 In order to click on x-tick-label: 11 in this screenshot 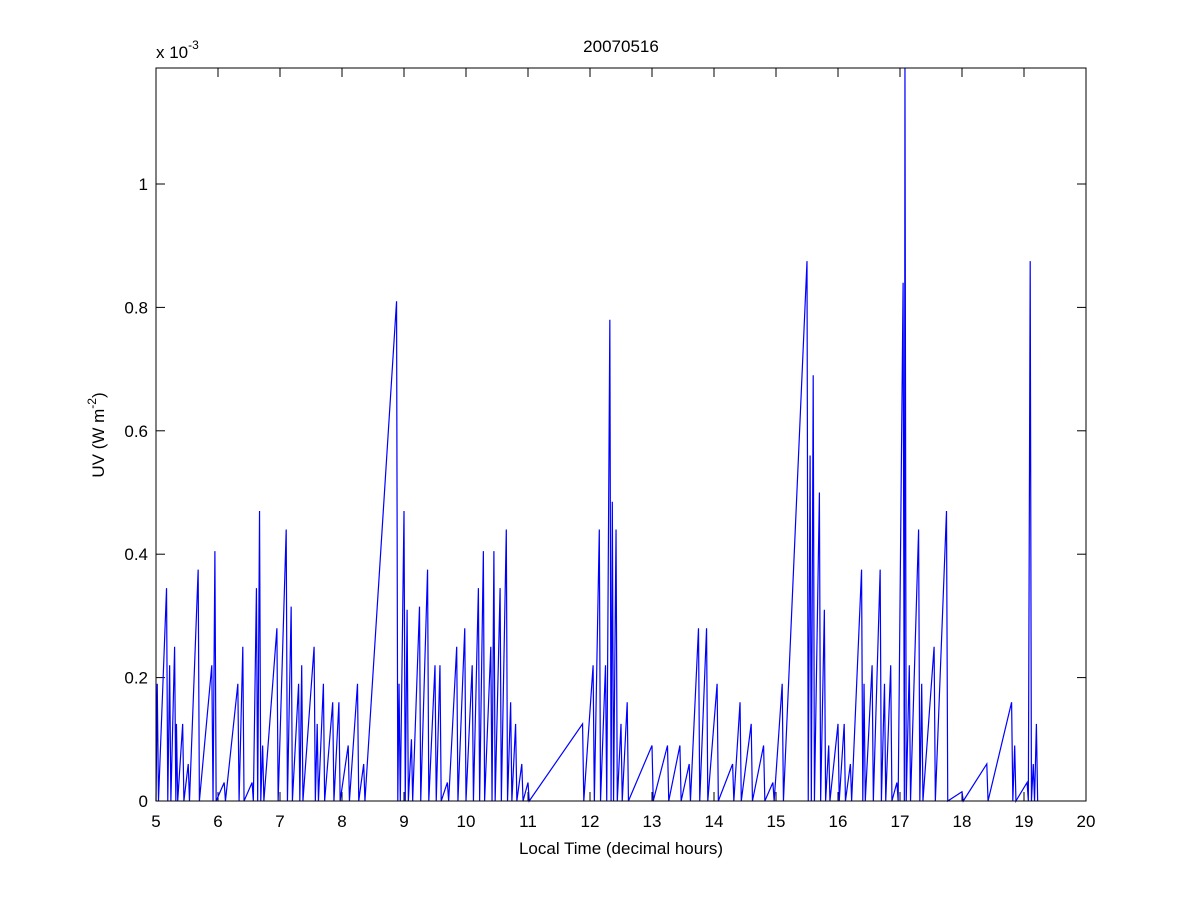, I will do `click(528, 821)`.